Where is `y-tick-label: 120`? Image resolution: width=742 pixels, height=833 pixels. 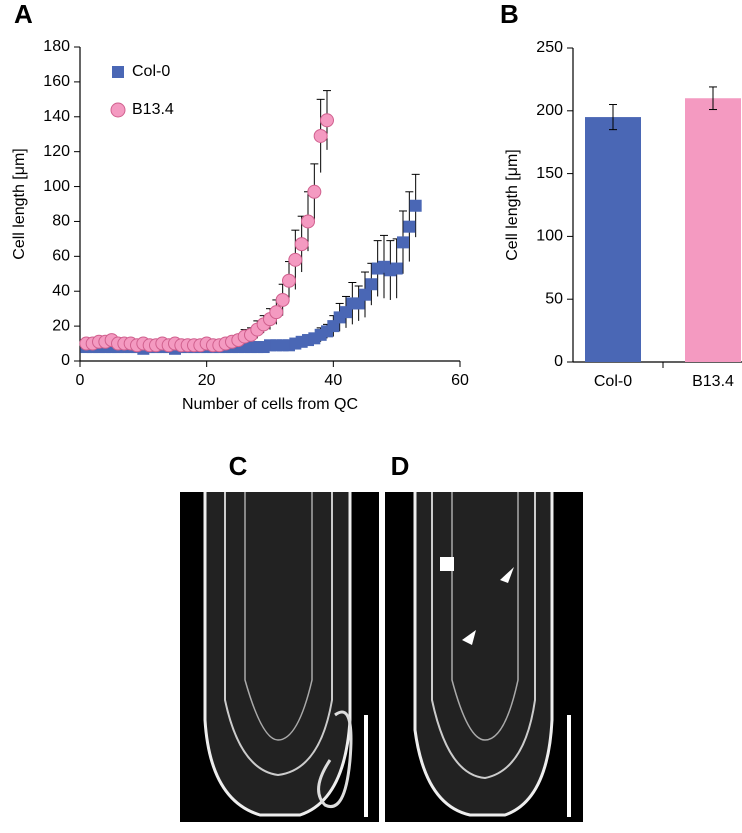
y-tick-label: 120 is located at coordinates (56, 151).